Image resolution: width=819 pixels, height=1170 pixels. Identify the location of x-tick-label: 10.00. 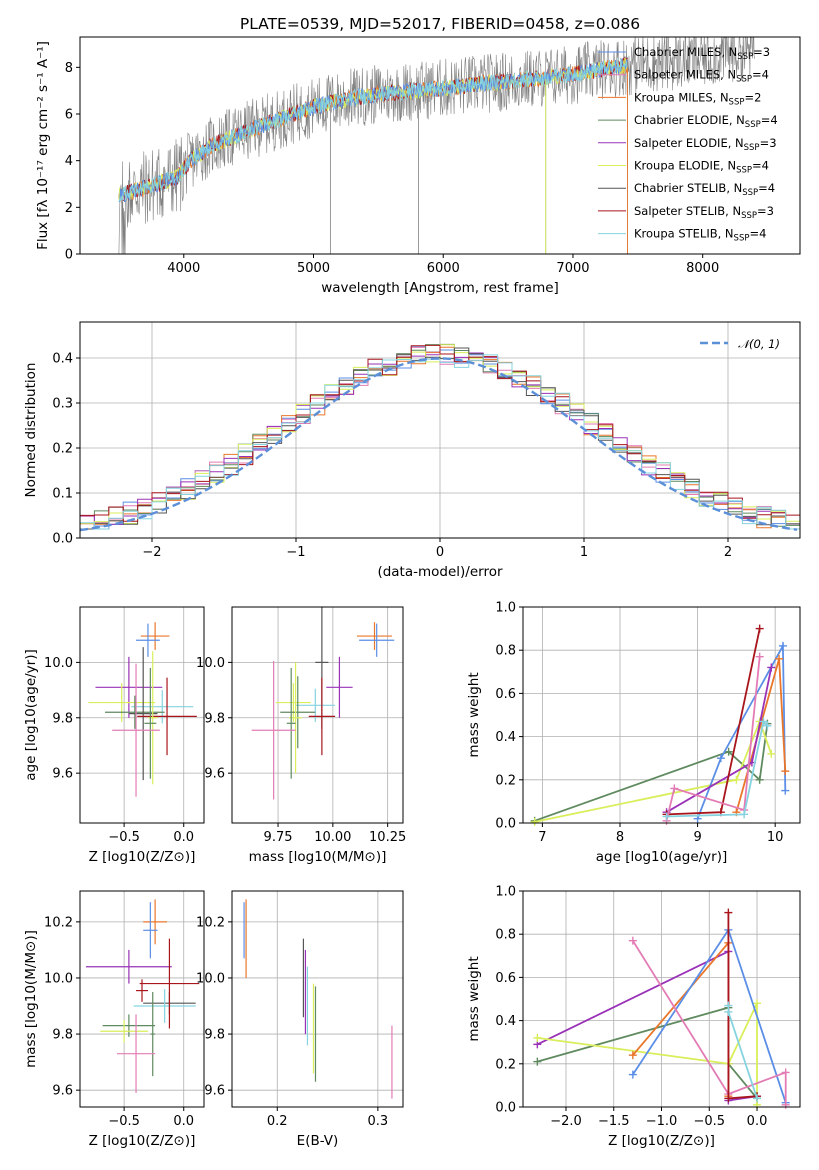
(332, 837).